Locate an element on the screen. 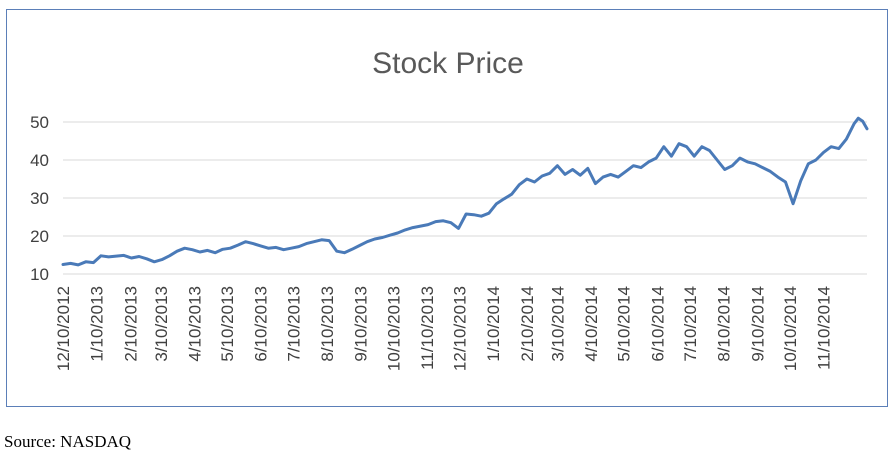  chart-title: Stock Price is located at coordinates (448, 63).